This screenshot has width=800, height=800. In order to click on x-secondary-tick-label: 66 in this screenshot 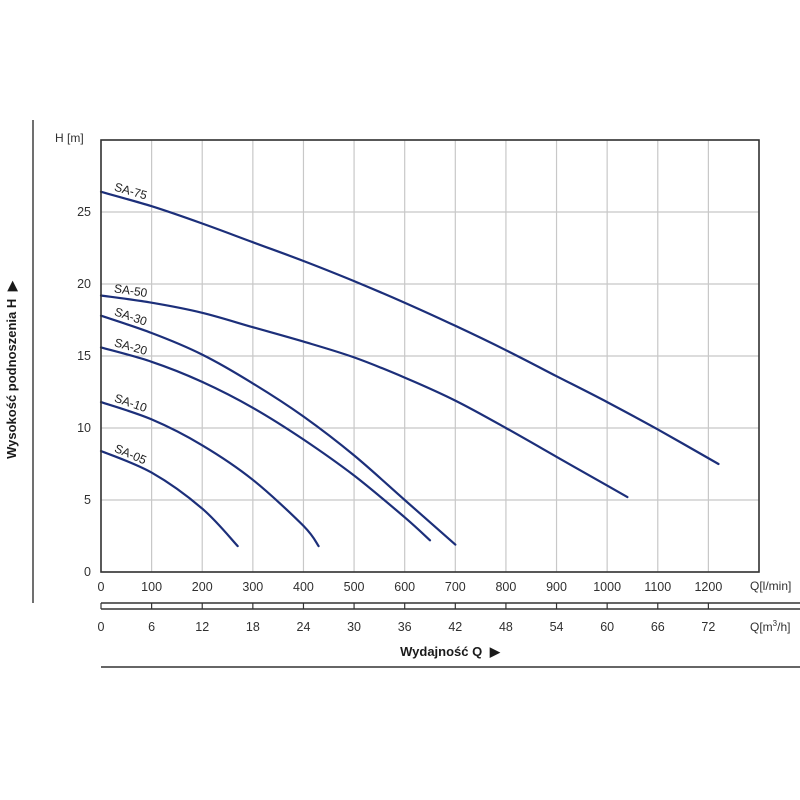, I will do `click(658, 627)`.